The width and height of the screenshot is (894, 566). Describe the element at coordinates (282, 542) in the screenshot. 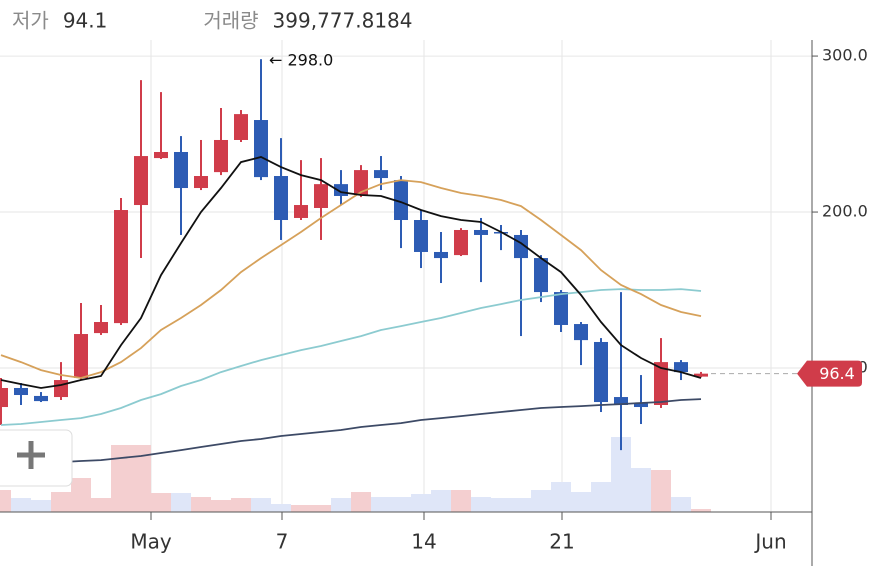

I see `x-tick-label: 7` at that location.